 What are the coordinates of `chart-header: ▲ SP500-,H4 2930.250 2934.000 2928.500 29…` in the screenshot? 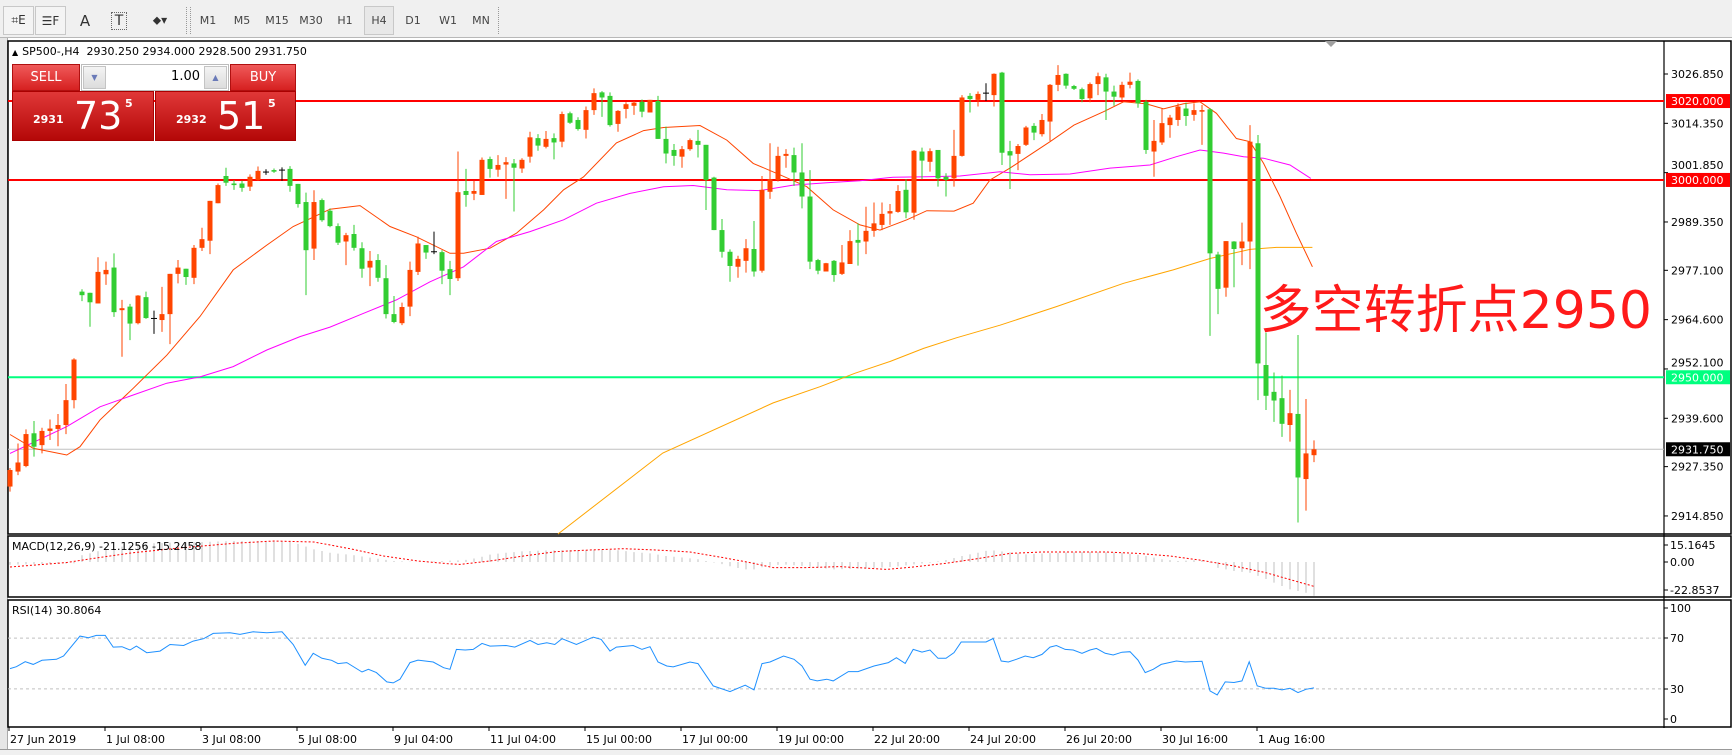 It's located at (159, 51).